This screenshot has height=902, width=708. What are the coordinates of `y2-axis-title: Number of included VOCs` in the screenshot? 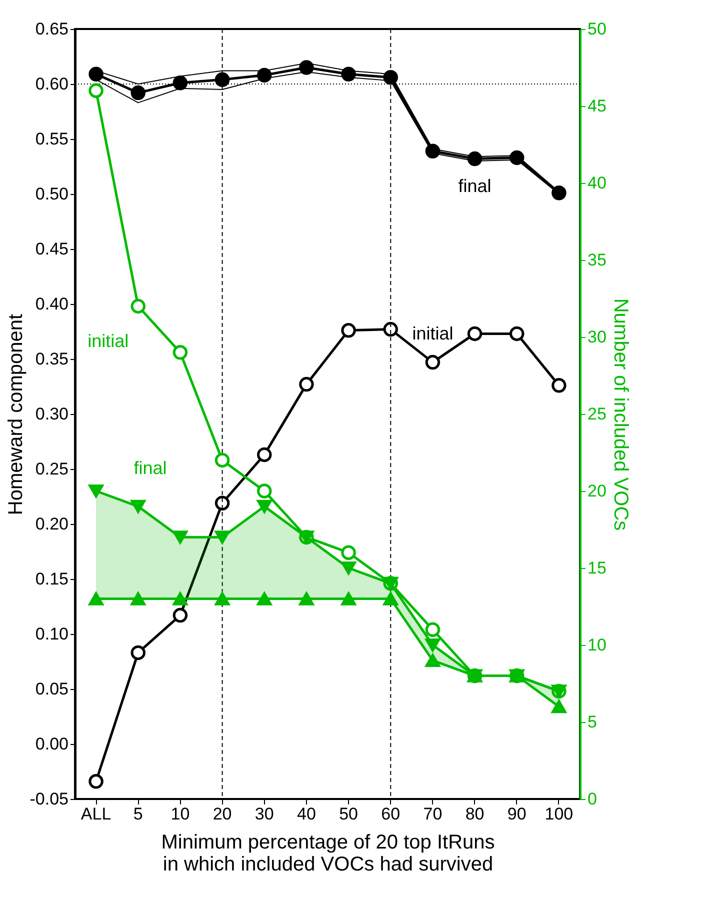 It's located at (620, 414).